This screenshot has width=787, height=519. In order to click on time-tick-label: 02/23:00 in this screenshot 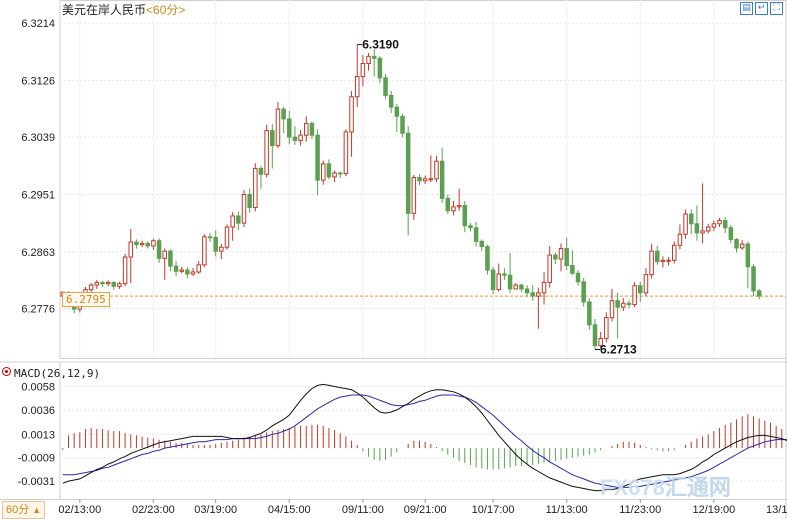, I will do `click(153, 510)`.